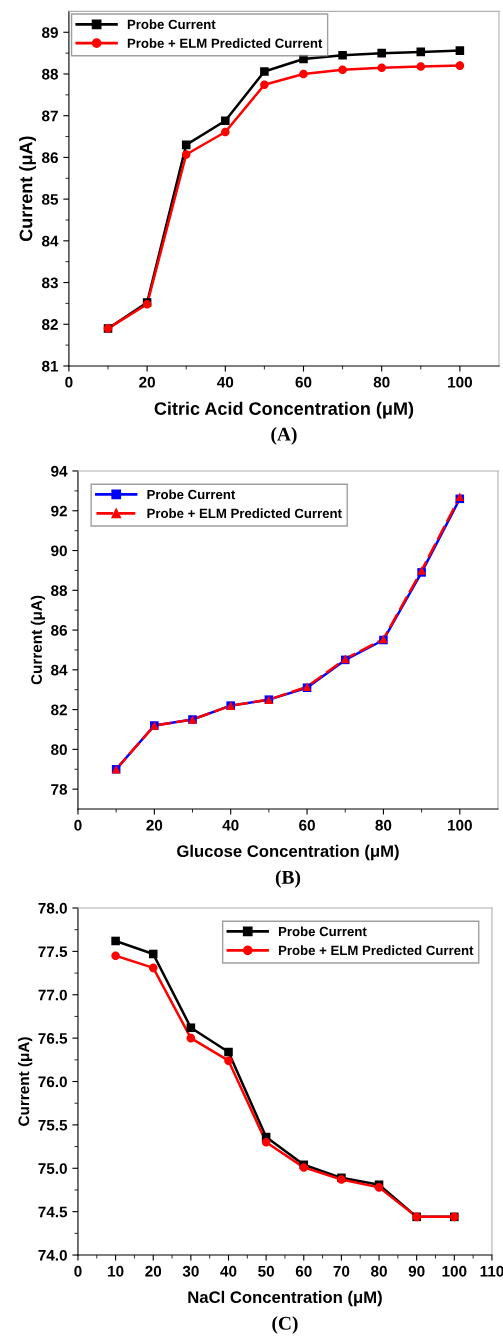  Describe the element at coordinates (416, 1271) in the screenshot. I see `x-tick-label: 90` at that location.